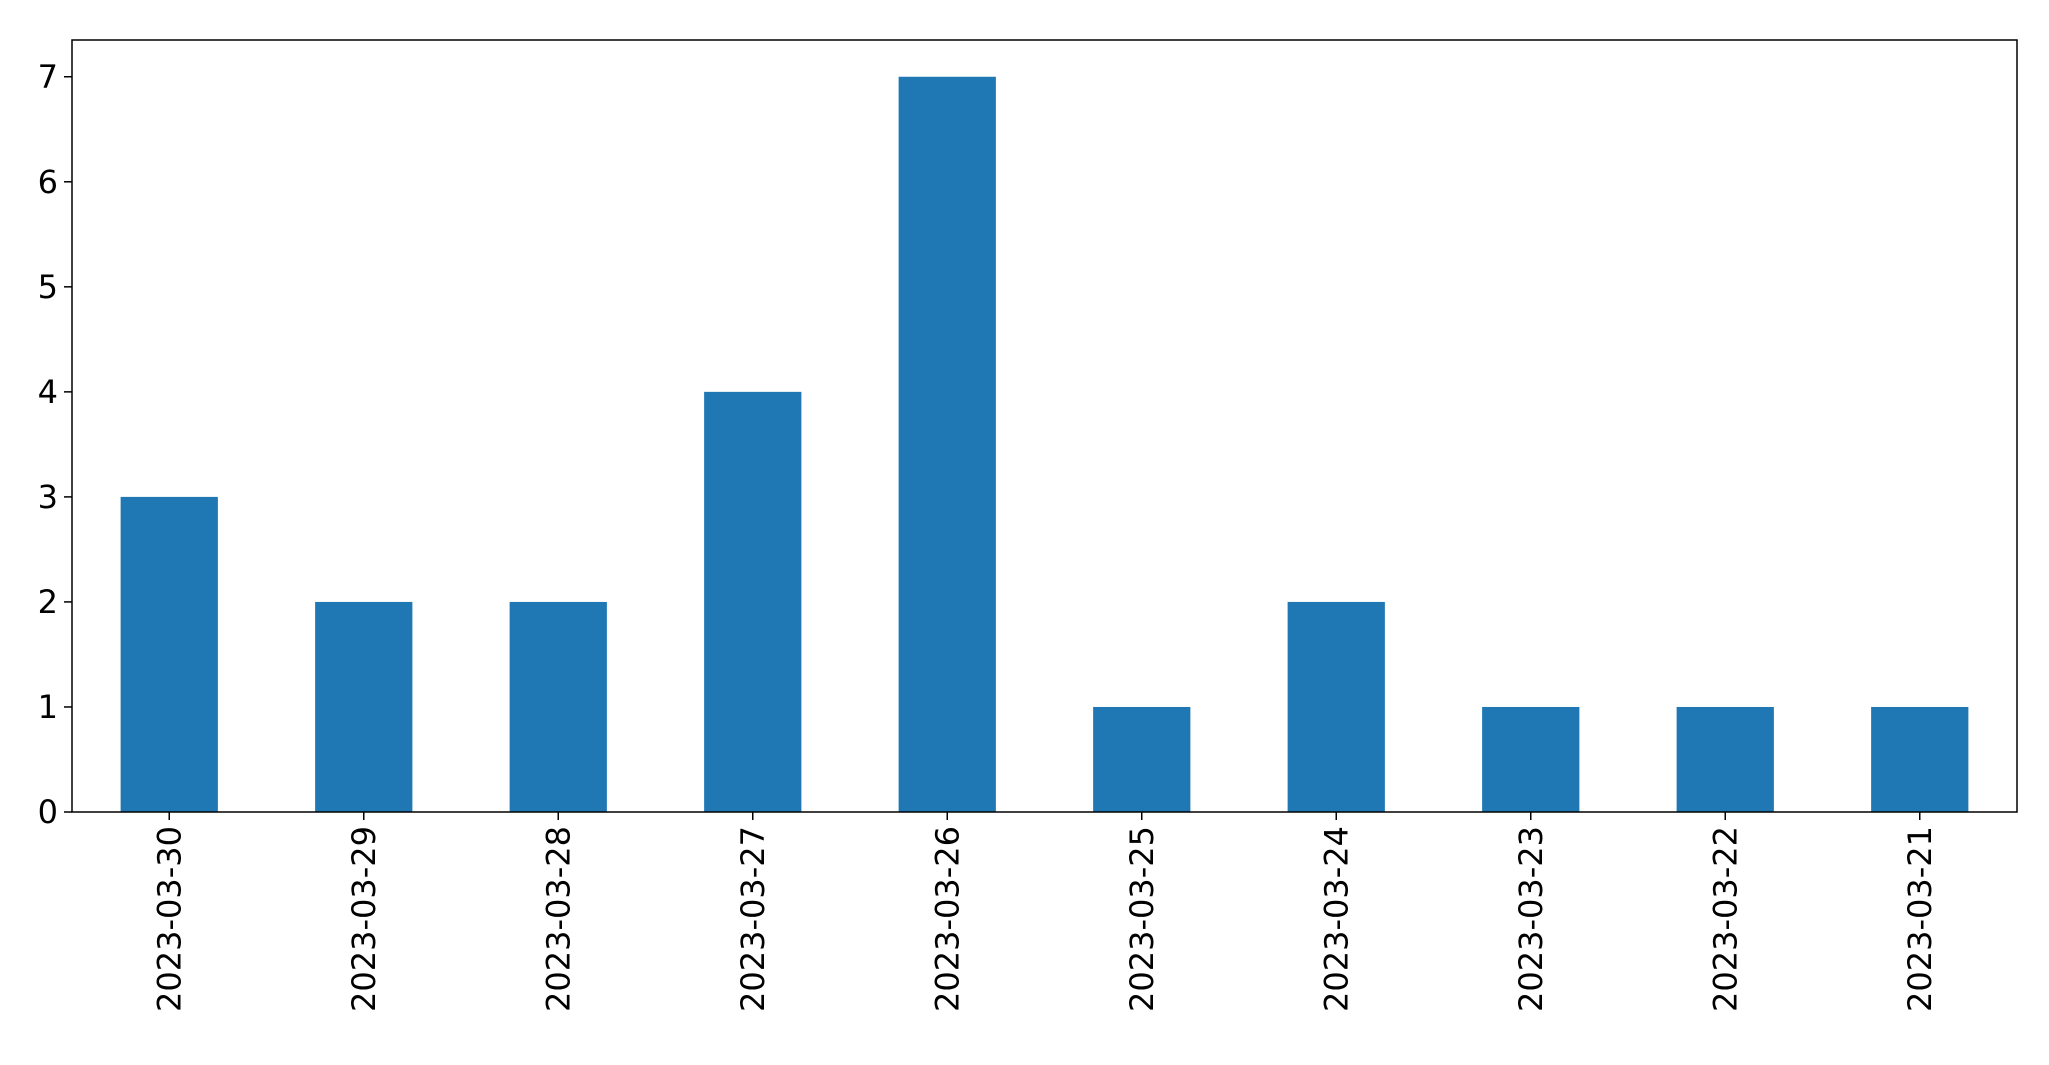  Describe the element at coordinates (48, 812) in the screenshot. I see `y-tick-label: 0` at that location.